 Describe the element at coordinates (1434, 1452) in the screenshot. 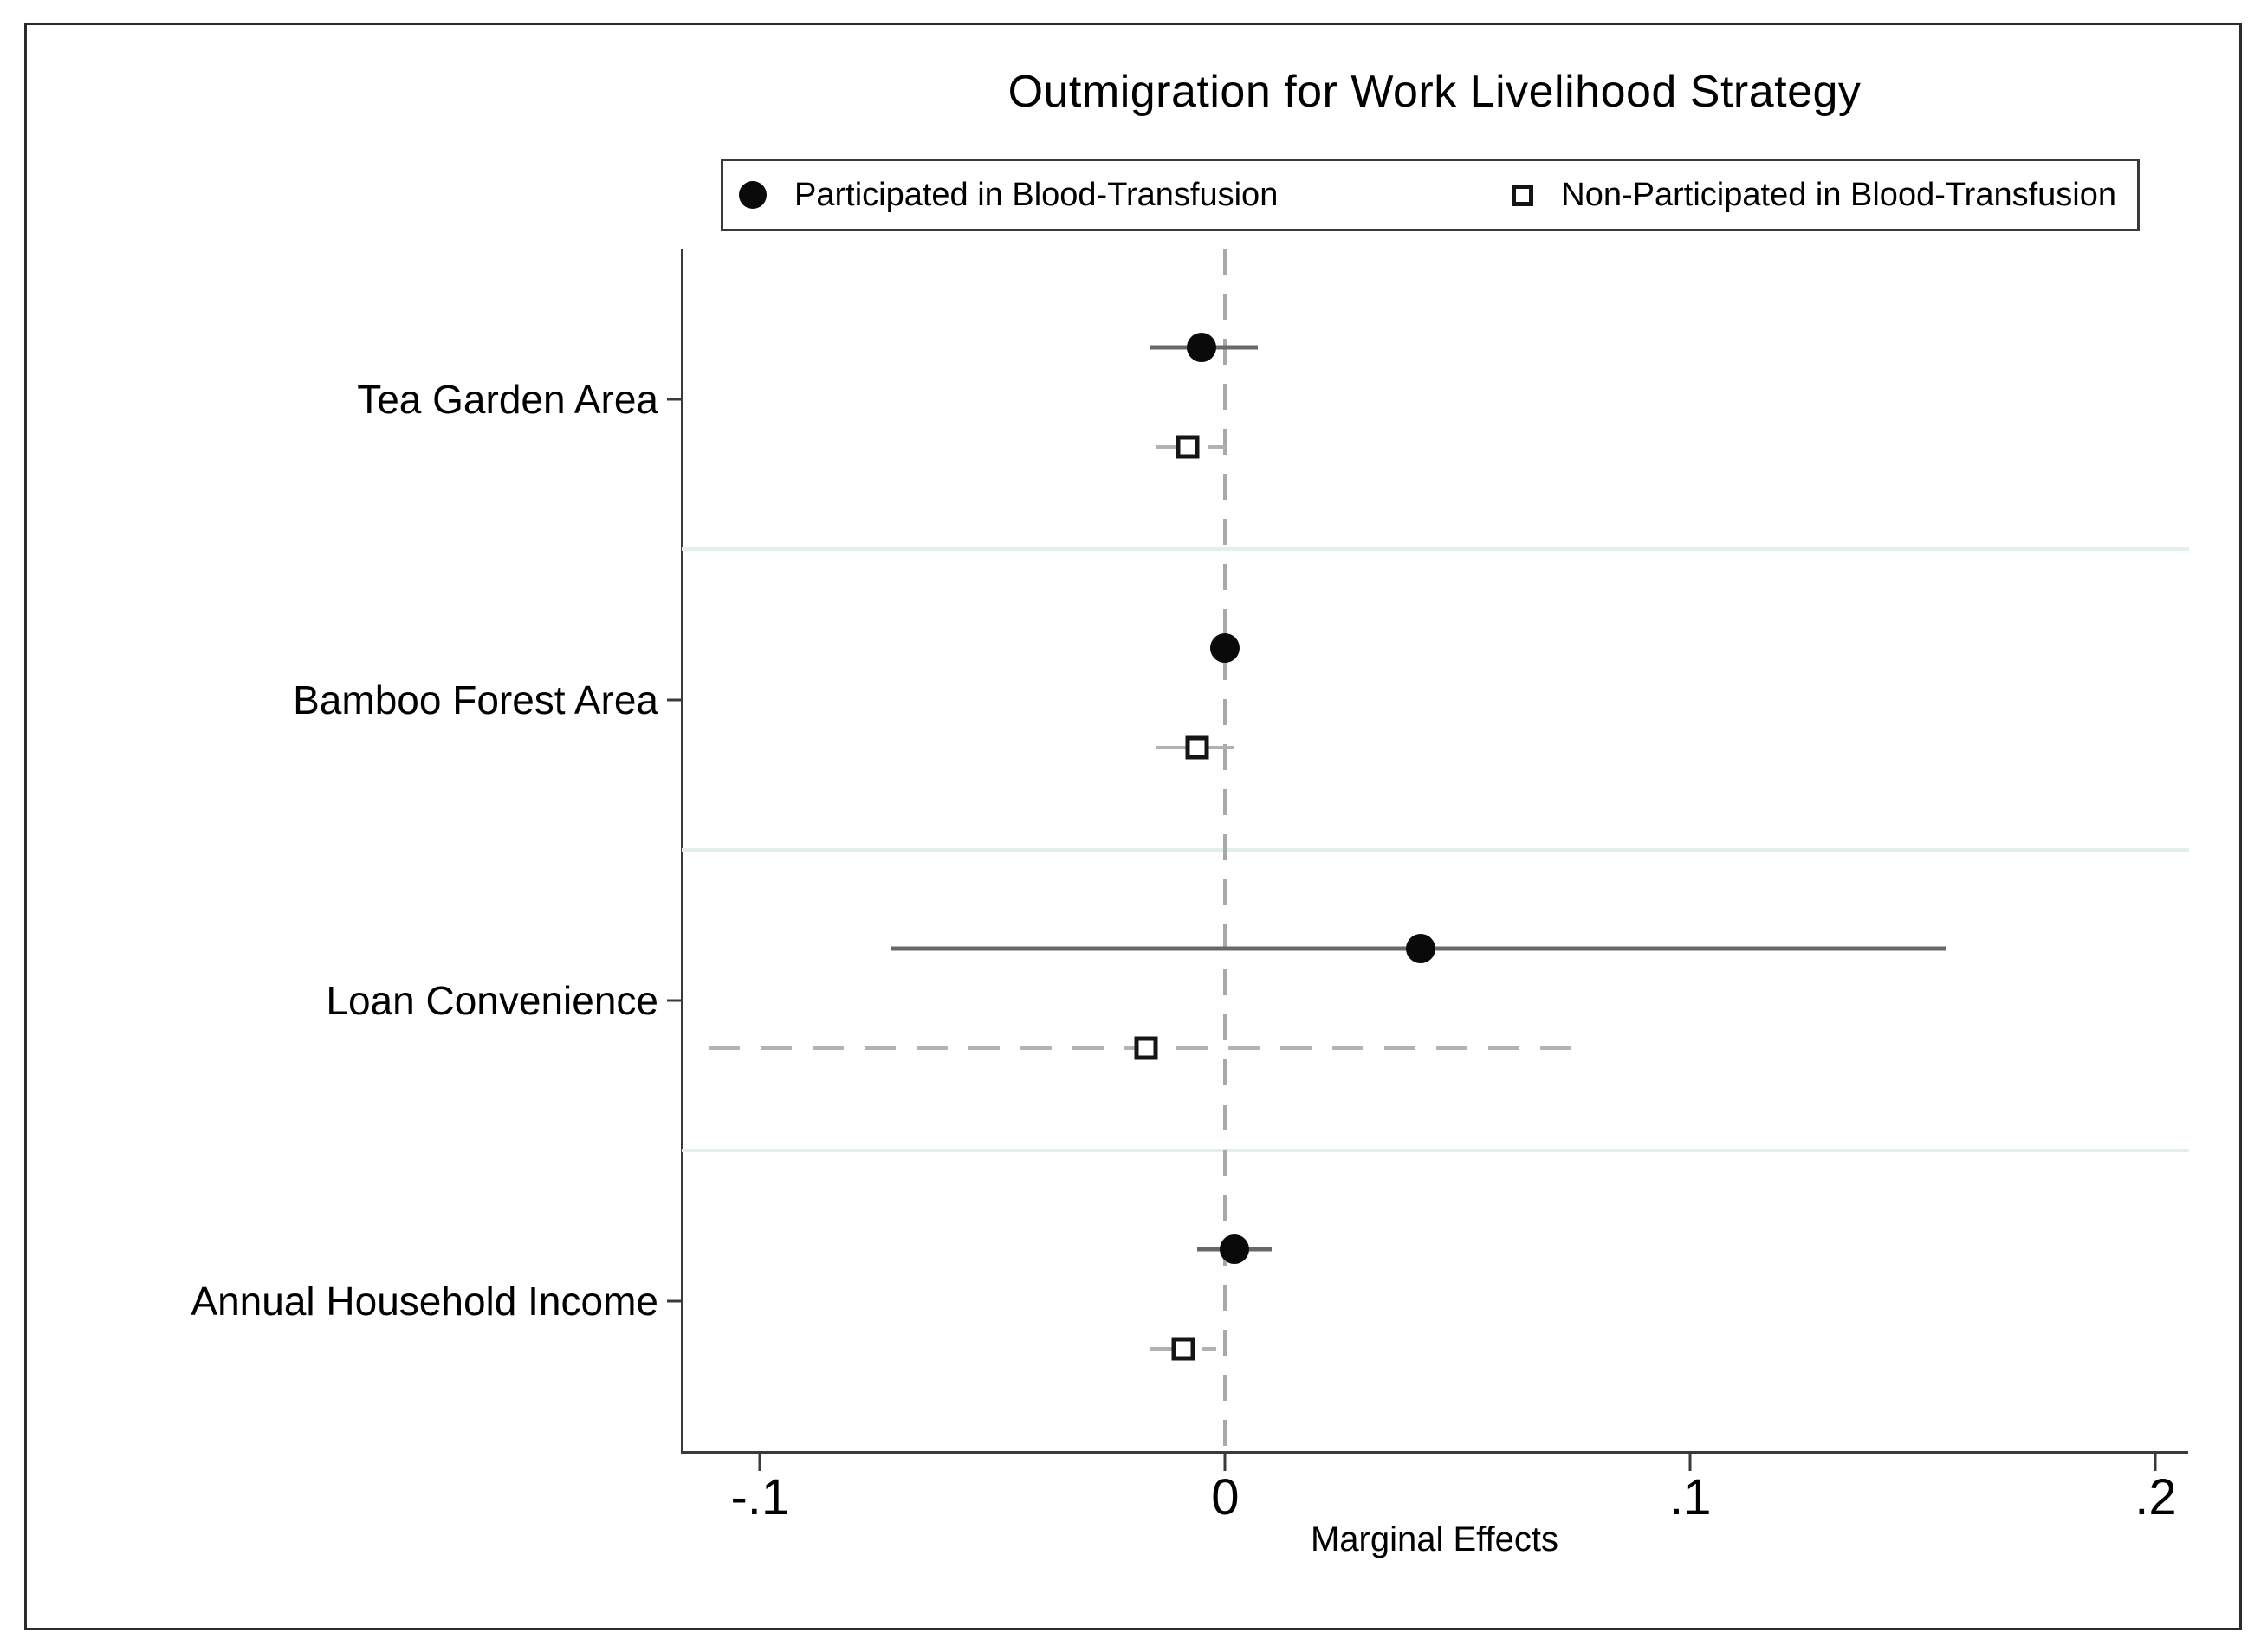

I see `x-axis-line` at that location.